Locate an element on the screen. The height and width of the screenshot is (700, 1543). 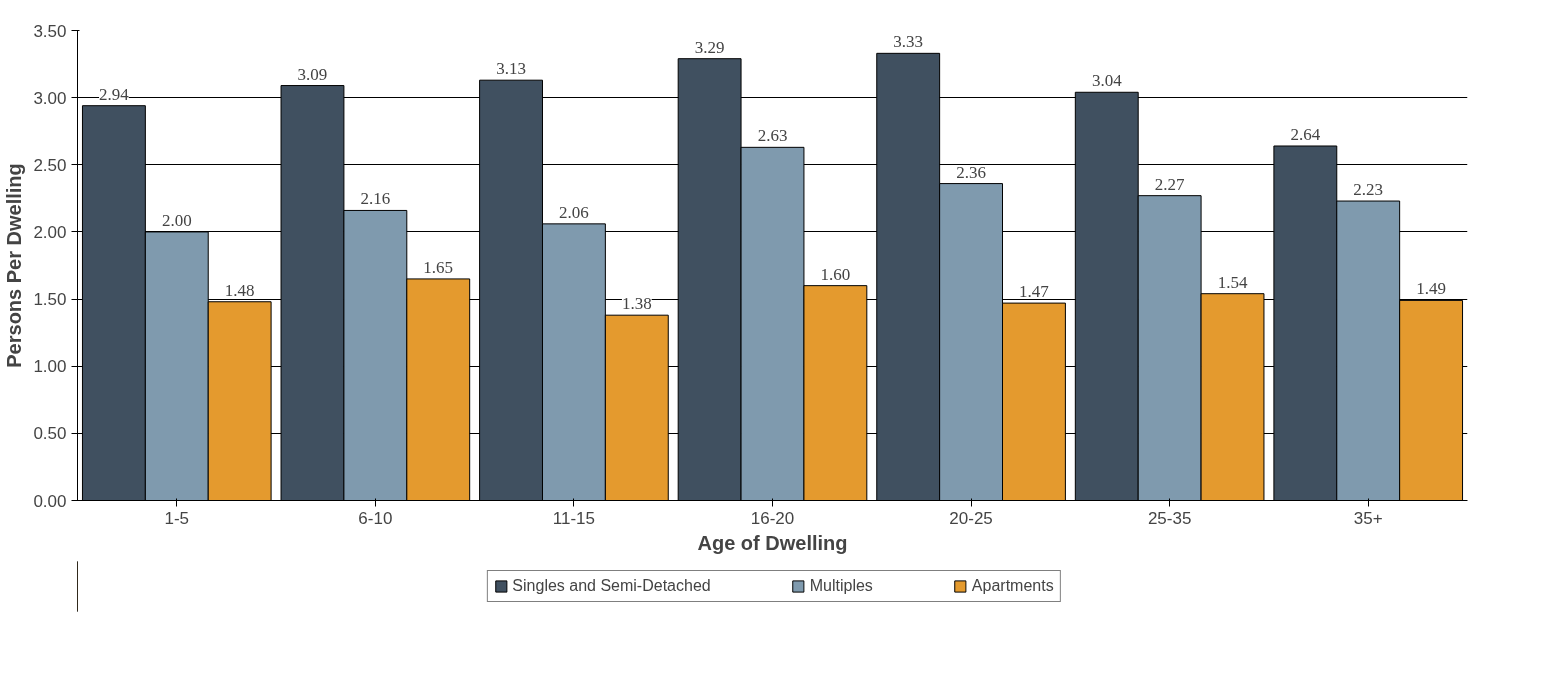
data-label: 3.29 is located at coordinates (709, 47).